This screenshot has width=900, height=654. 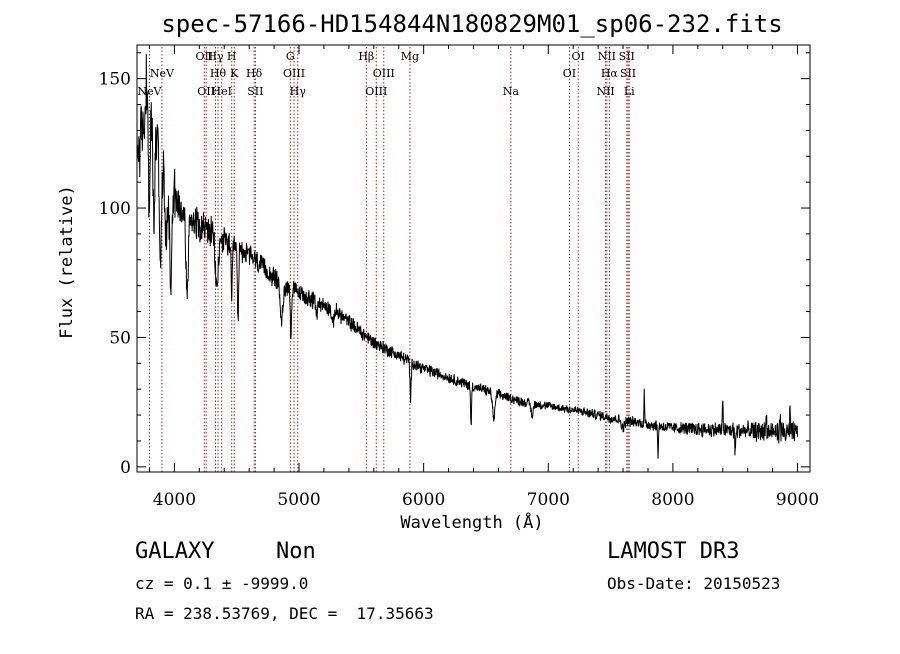 What do you see at coordinates (67, 262) in the screenshot?
I see `y-axis-label: Flux (relative)` at bounding box center [67, 262].